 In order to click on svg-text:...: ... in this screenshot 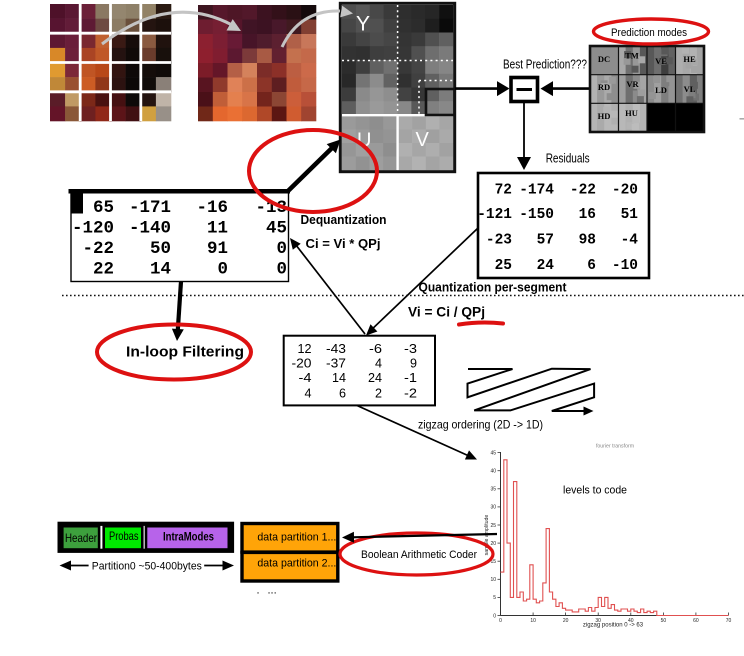, I will do `click(272, 591)`.